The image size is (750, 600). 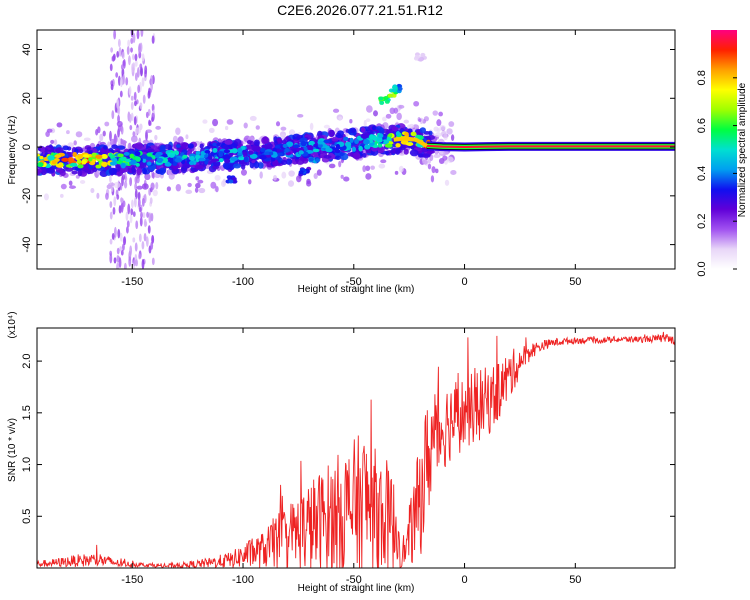 I want to click on y-tick-label: 1.5, so click(x=27, y=412).